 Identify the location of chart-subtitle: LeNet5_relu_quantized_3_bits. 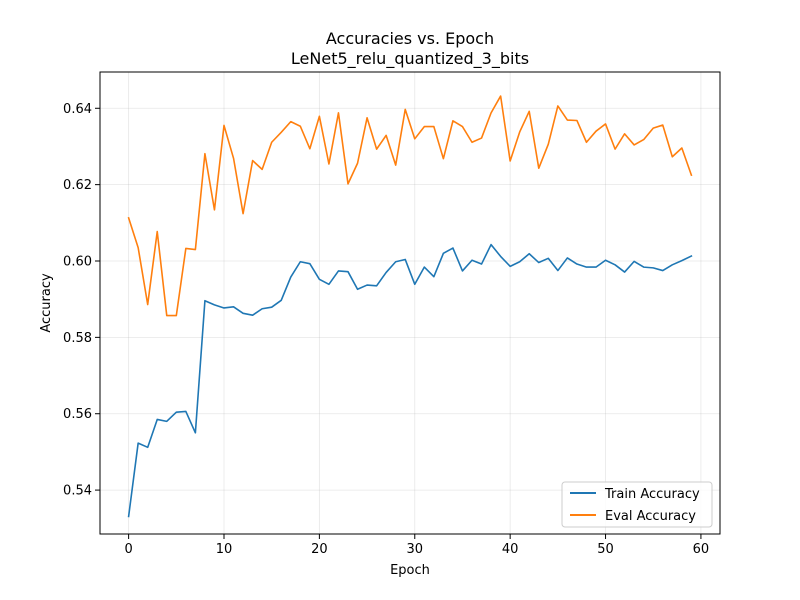
(410, 59).